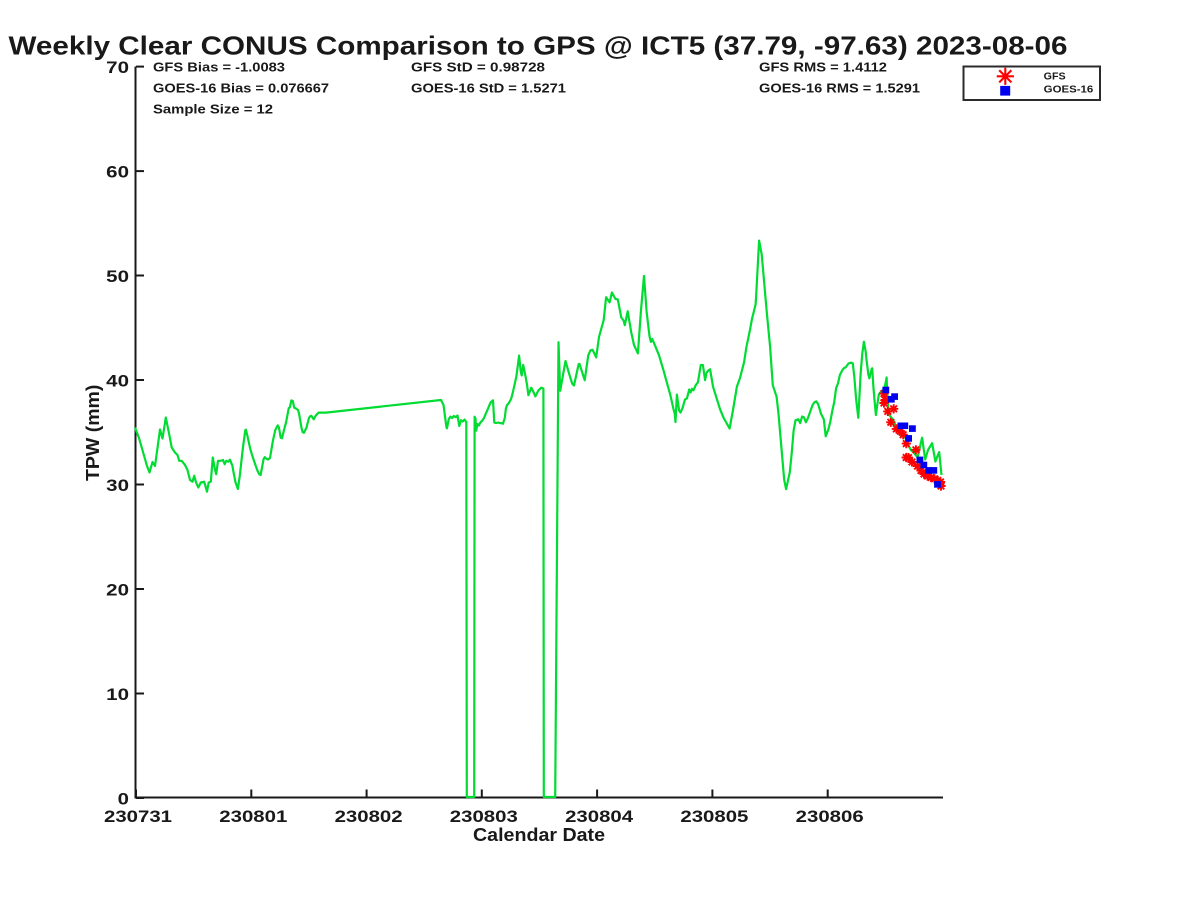  What do you see at coordinates (213, 109) in the screenshot?
I see `svg-text: Sample Size = 12` at bounding box center [213, 109].